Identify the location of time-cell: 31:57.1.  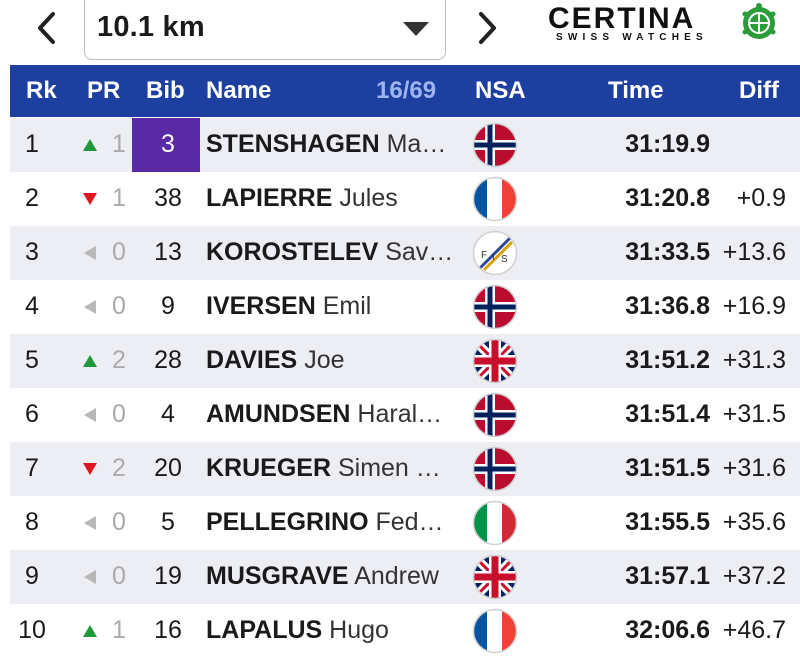
(667, 576).